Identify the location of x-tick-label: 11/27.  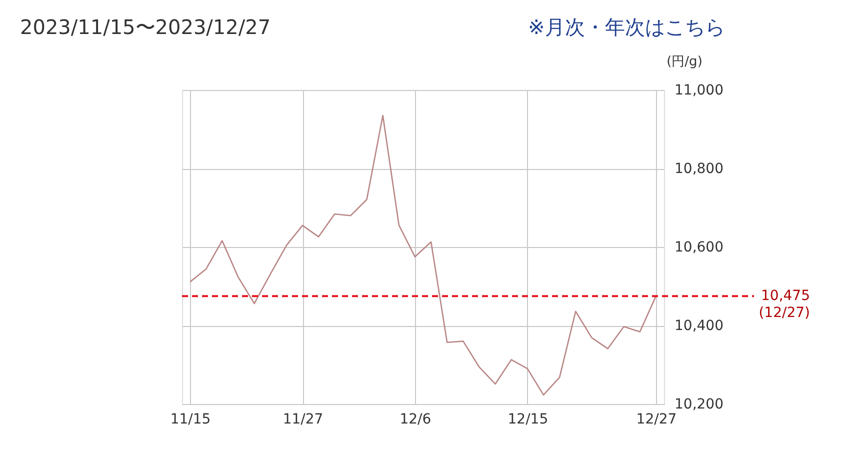
(303, 420).